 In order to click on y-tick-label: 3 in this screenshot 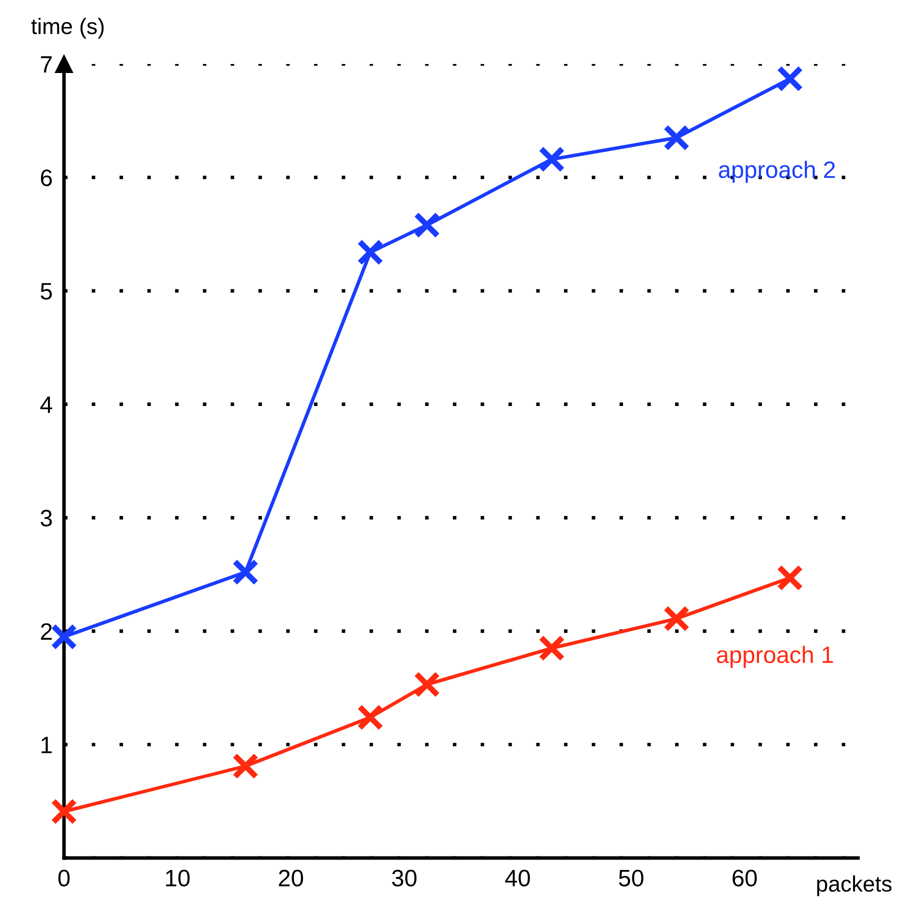, I will do `click(46, 518)`.